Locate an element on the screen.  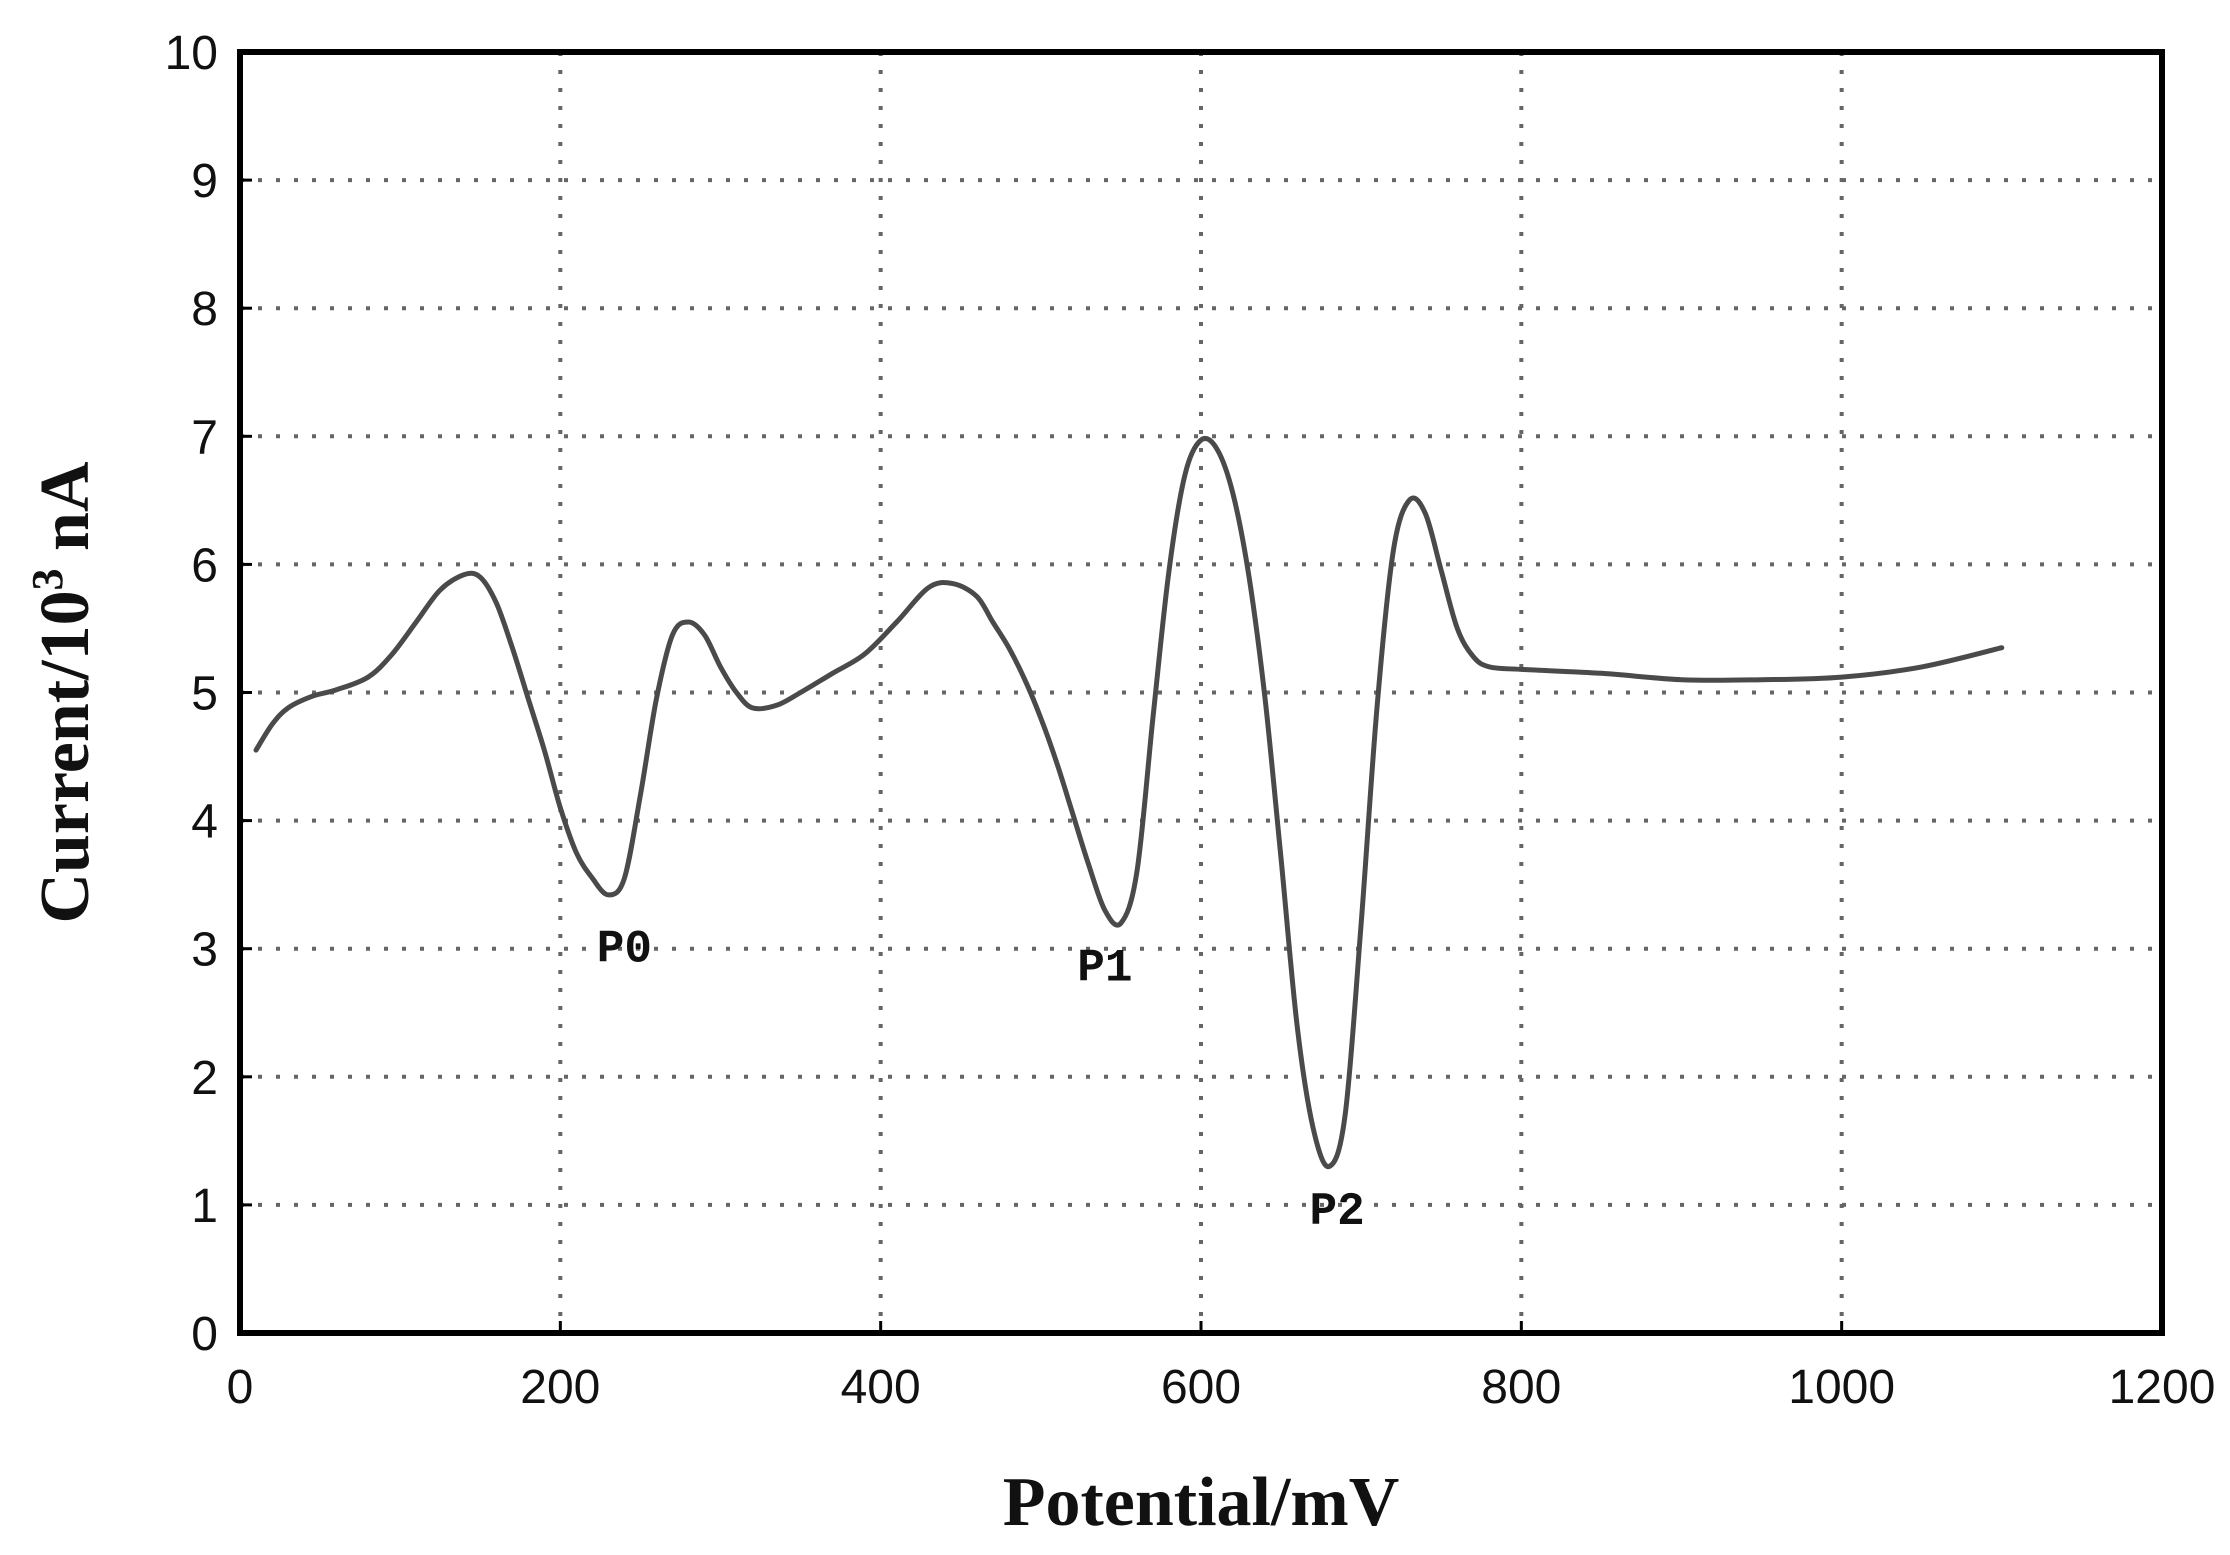
y-tick-label: 10 is located at coordinates (191, 53).